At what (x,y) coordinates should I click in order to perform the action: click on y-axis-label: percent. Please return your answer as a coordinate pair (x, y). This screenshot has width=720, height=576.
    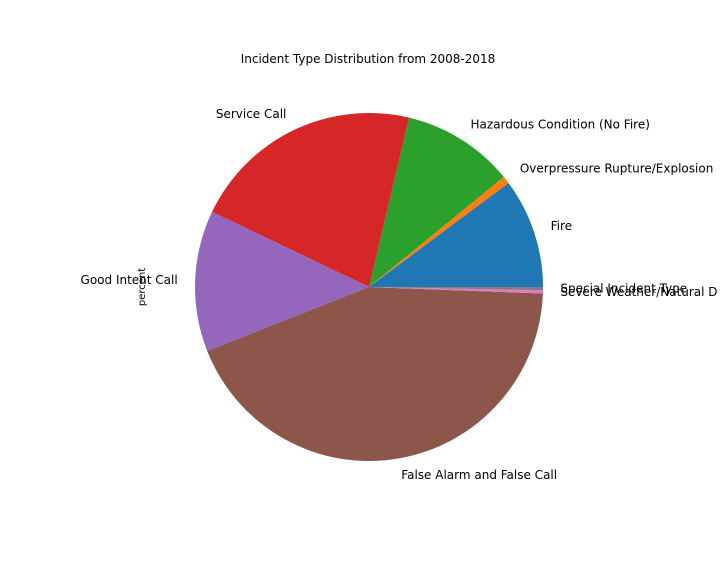
    Looking at the image, I should click on (142, 287).